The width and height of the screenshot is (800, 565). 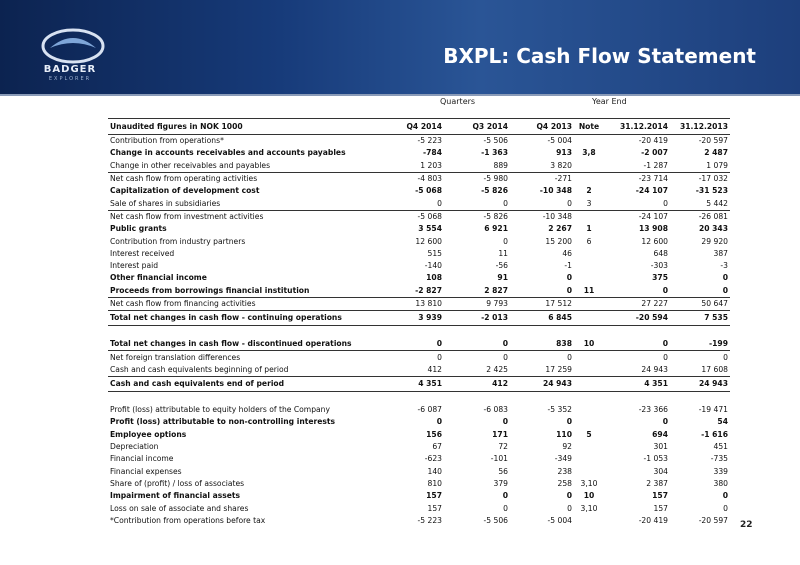 What do you see at coordinates (414, 303) in the screenshot?
I see `value-cell: 13 810` at bounding box center [414, 303].